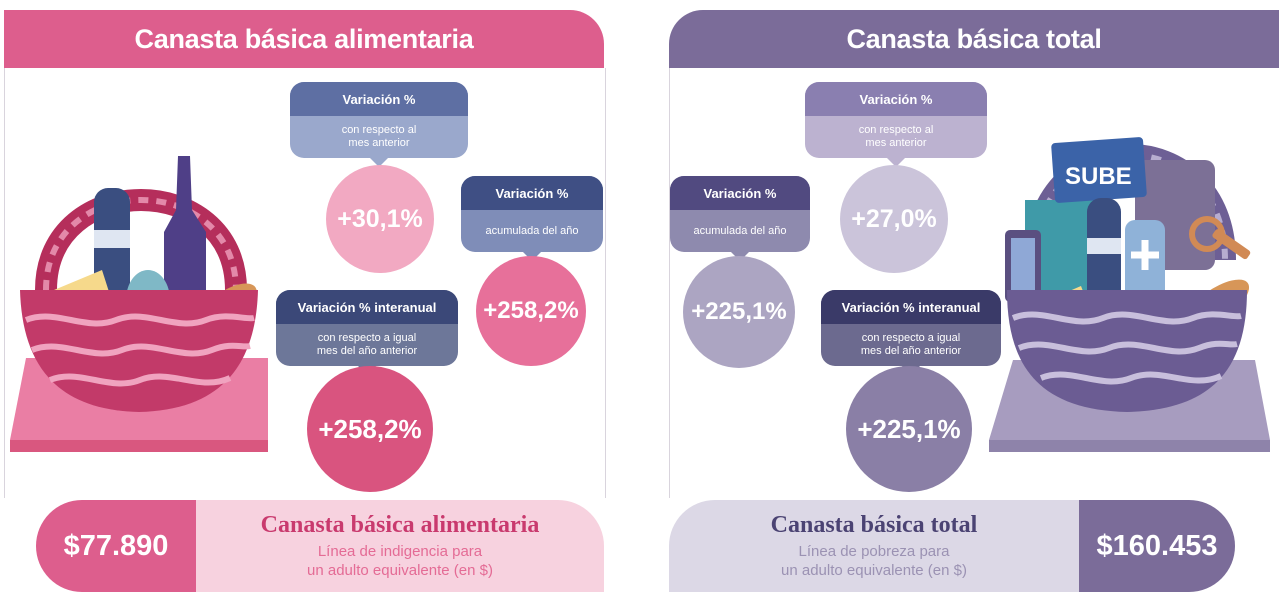 The image size is (1280, 597). I want to click on total-basket-summary-line1: Línea de pobreza para, so click(874, 551).